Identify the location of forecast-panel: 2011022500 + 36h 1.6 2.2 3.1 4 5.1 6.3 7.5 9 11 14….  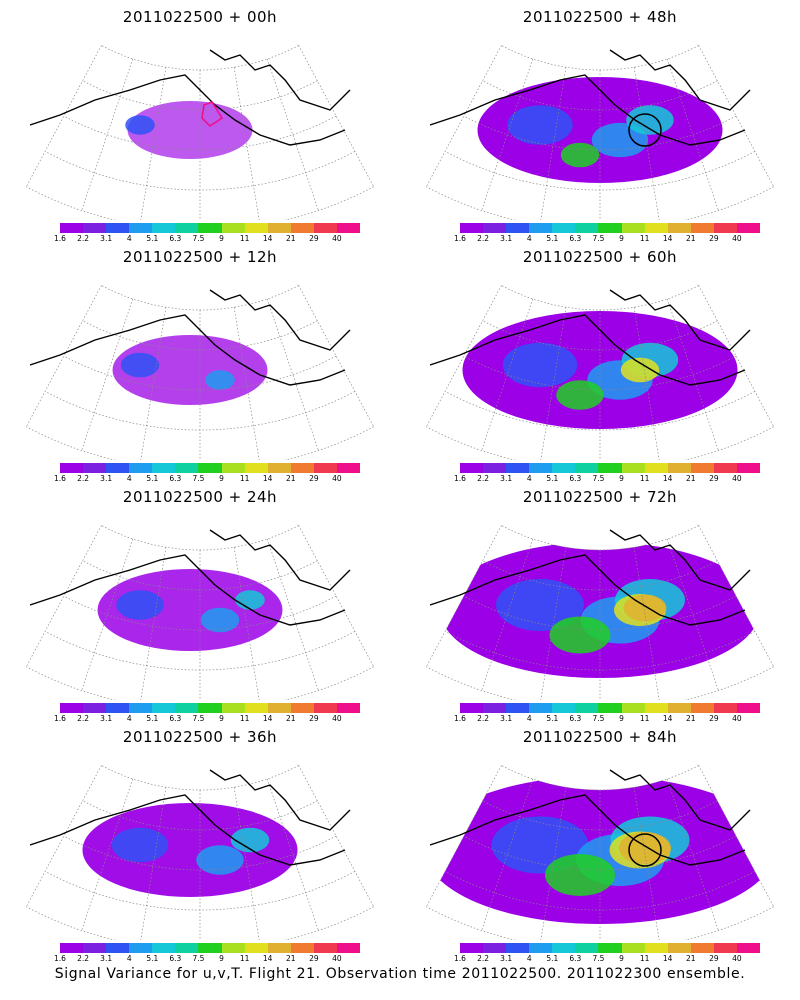
(200, 841).